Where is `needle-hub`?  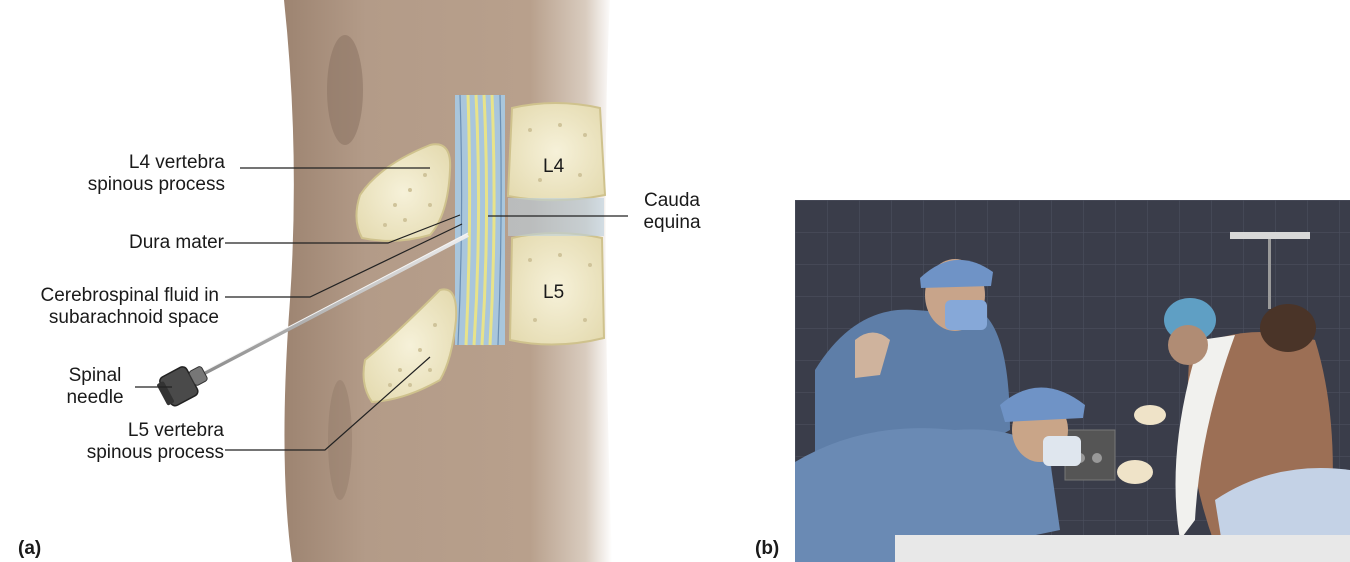
needle-hub is located at coordinates (182, 386).